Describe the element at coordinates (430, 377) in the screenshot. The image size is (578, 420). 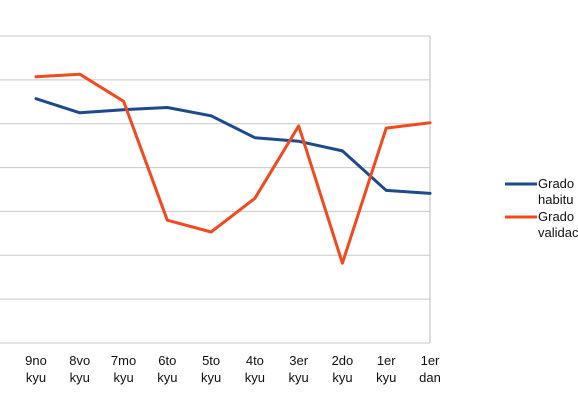
I see `x-tick-label-line: dan` at that location.